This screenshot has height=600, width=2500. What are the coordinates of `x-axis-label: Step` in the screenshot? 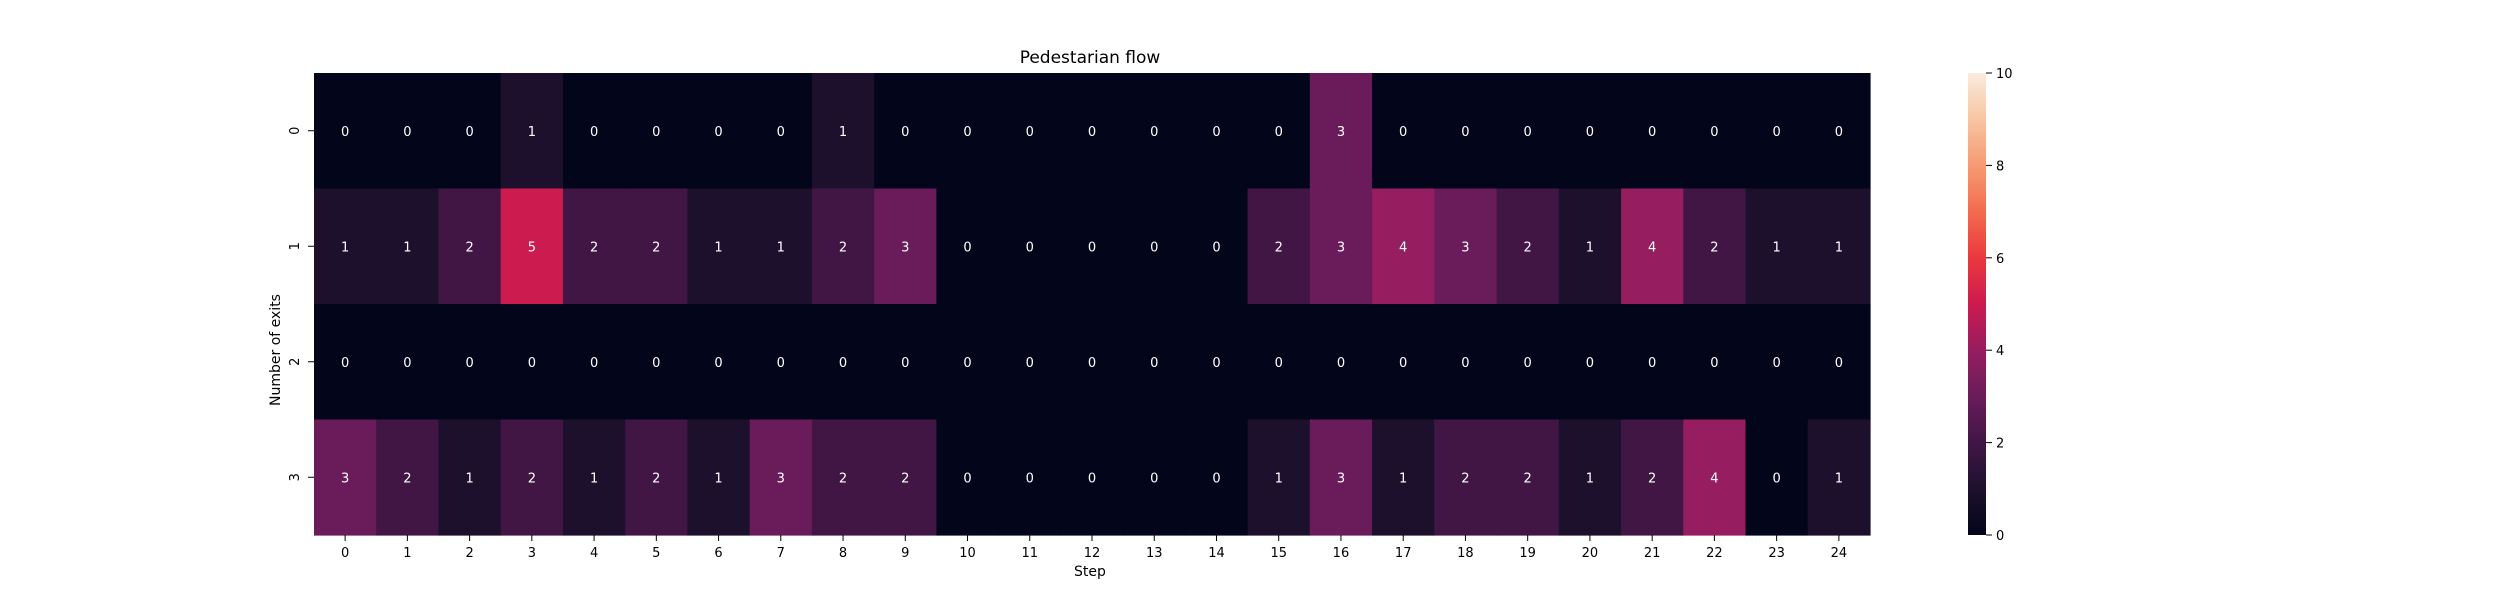 It's located at (1090, 572).